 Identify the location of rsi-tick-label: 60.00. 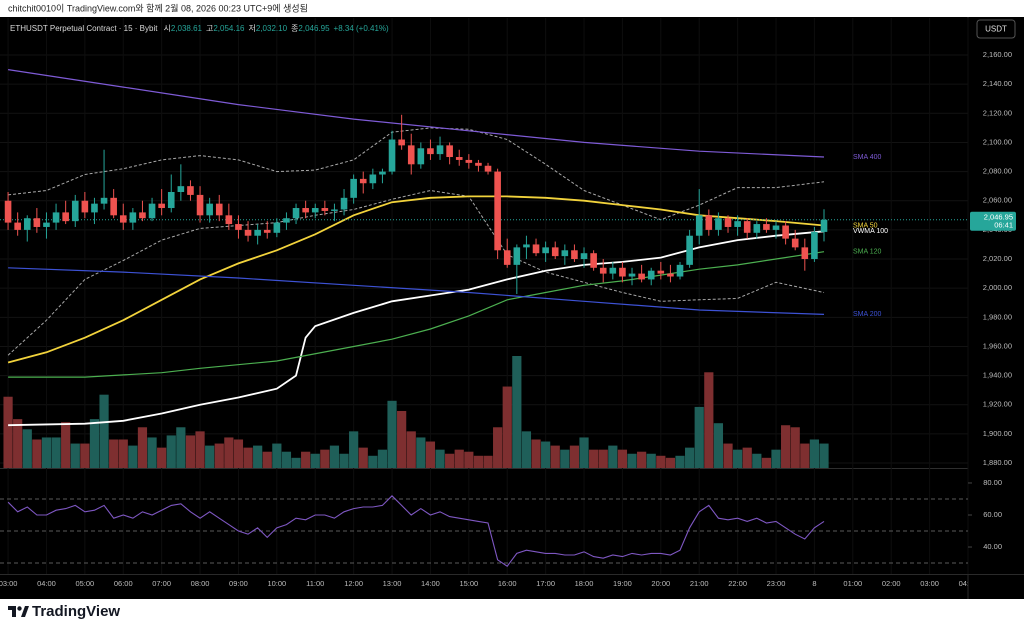
(992, 514).